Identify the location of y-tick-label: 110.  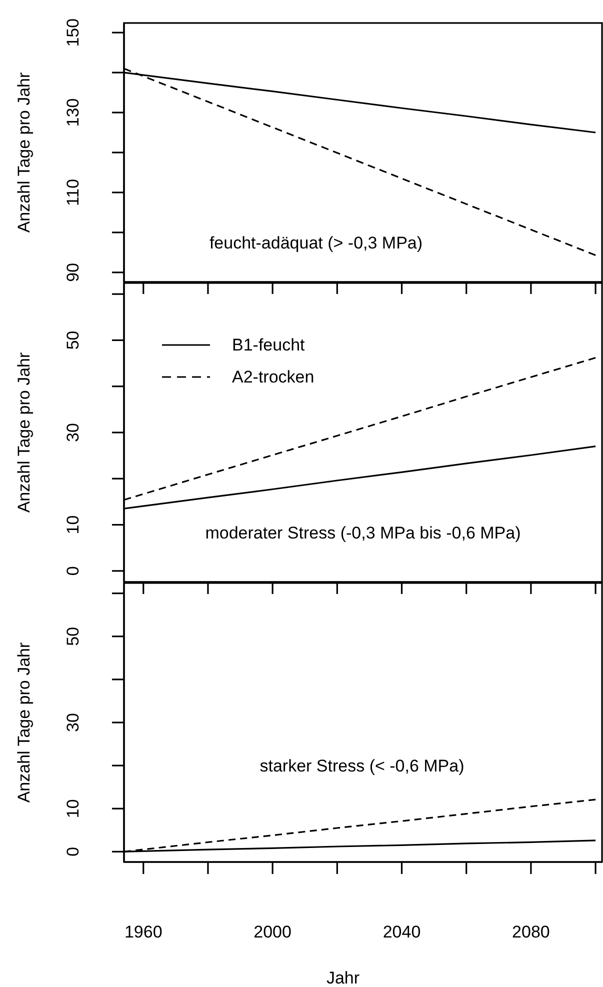
(73, 192).